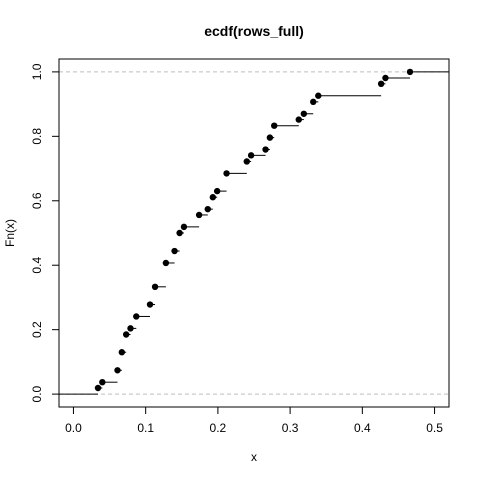 This screenshot has width=480, height=480. I want to click on y-tick-label: 0.6, so click(37, 200).